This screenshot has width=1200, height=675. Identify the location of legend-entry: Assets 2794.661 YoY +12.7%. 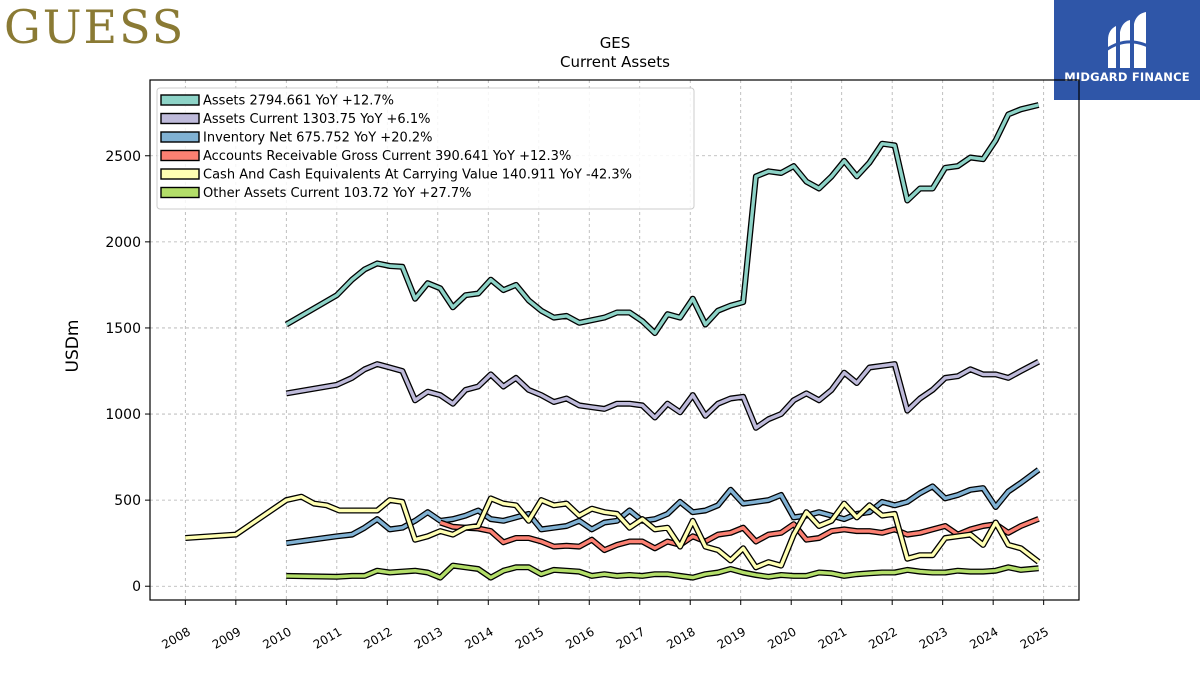
(298, 101).